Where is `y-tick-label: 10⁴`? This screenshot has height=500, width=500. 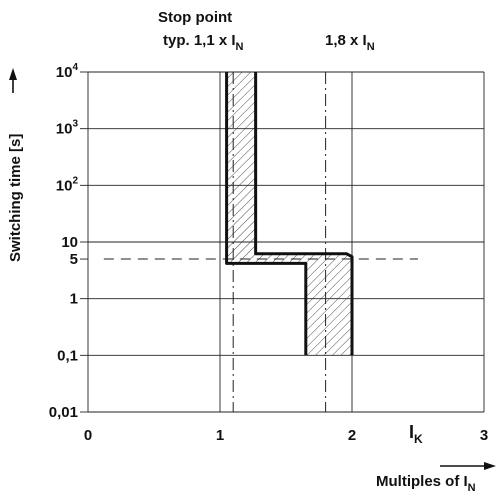 y-tick-label: 10⁴ is located at coordinates (67, 71).